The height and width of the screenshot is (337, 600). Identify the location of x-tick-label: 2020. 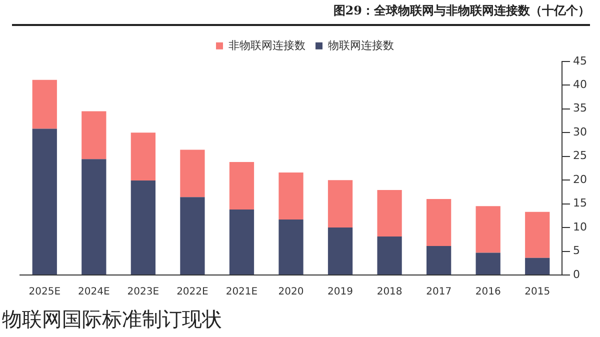
(291, 292).